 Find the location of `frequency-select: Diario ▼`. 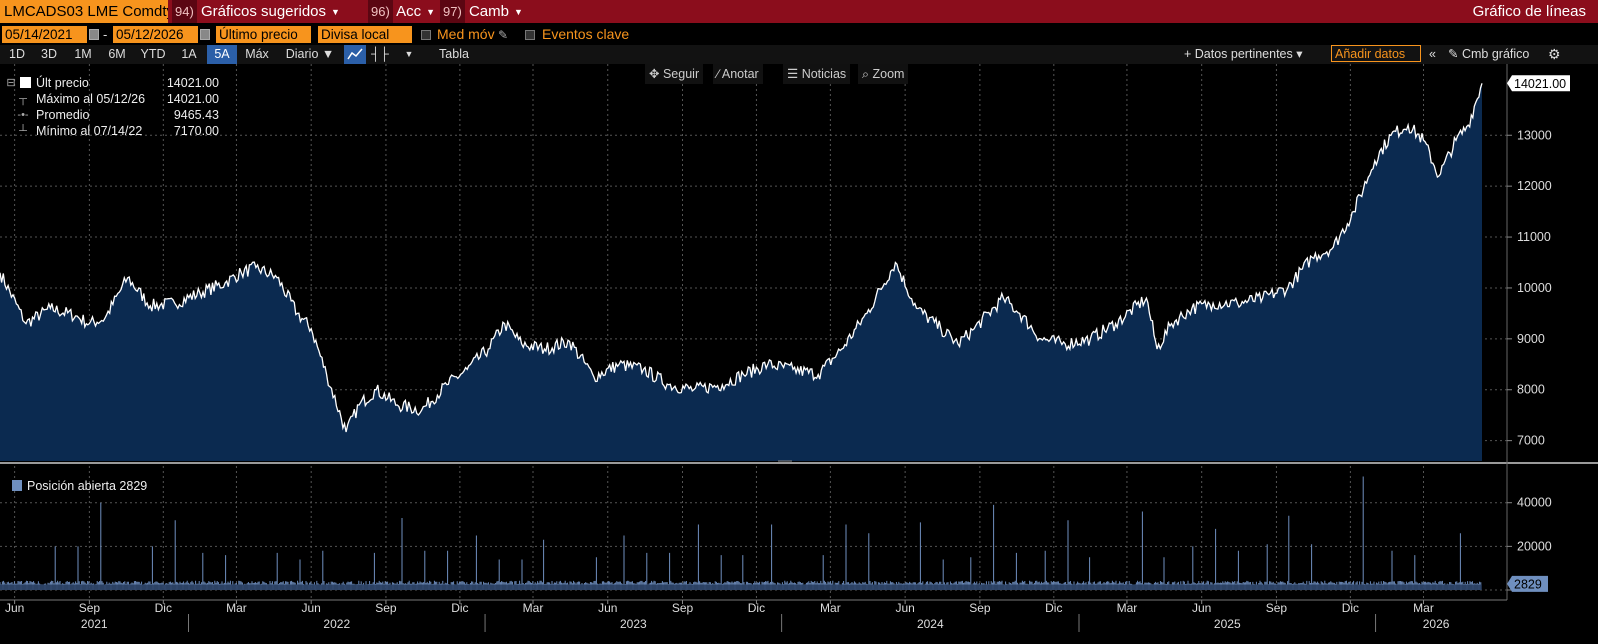

frequency-select: Diario ▼ is located at coordinates (310, 54).